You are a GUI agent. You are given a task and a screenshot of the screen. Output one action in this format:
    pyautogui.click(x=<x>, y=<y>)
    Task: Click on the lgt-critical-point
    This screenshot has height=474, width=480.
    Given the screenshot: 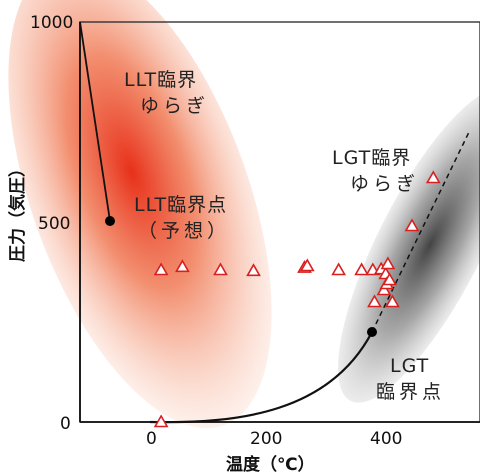 What is the action you would take?
    pyautogui.click(x=372, y=332)
    